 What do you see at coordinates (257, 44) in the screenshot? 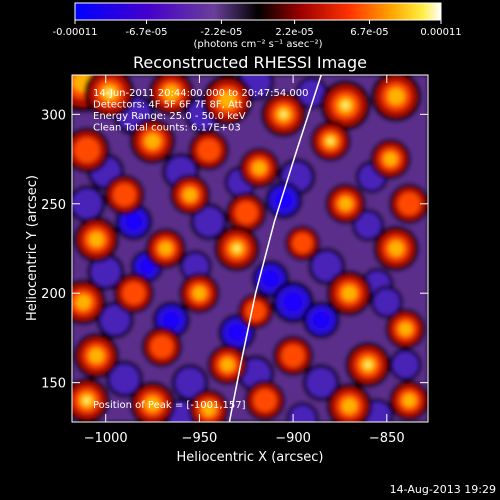
I see `colorbar-units: (photons cm⁻² s⁻¹ asec⁻²)` at bounding box center [257, 44].